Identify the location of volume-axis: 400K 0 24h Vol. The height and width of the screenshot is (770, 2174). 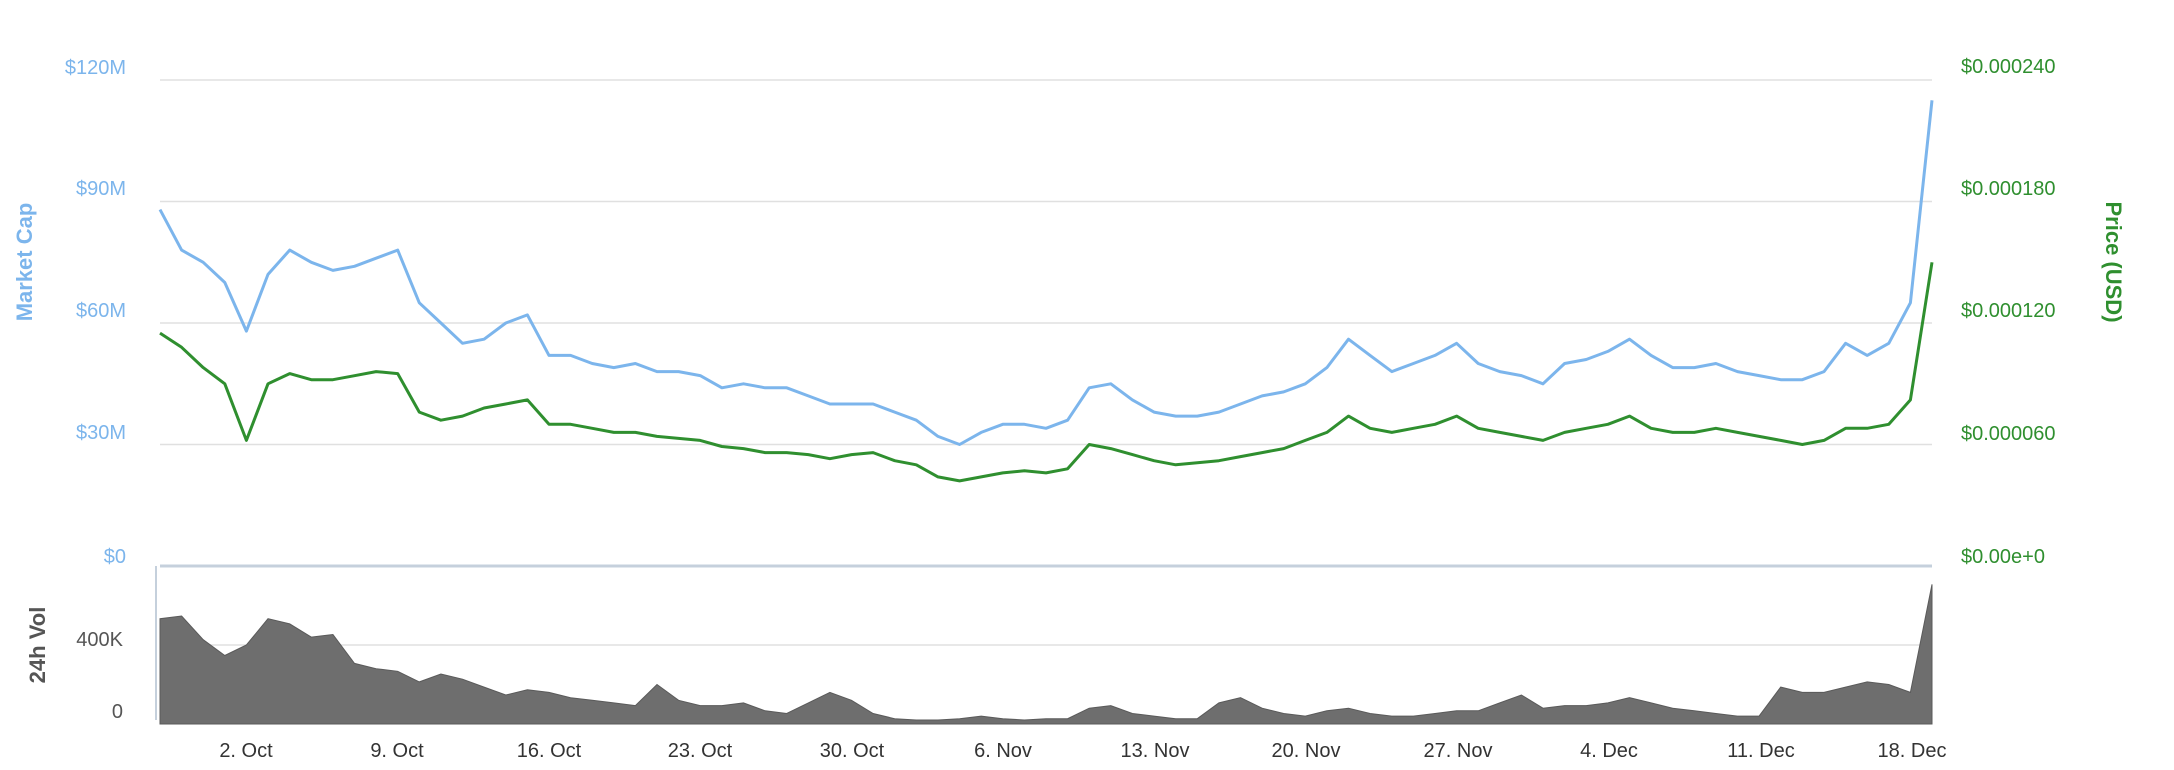
(74, 665).